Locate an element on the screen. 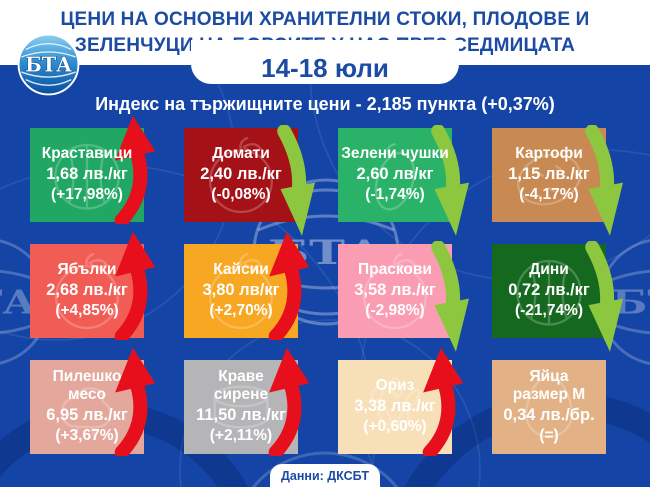 This screenshot has height=487, width=650. card-tomatoes: Домати 2,40 лв./кг (-0,08%) is located at coordinates (249, 180).